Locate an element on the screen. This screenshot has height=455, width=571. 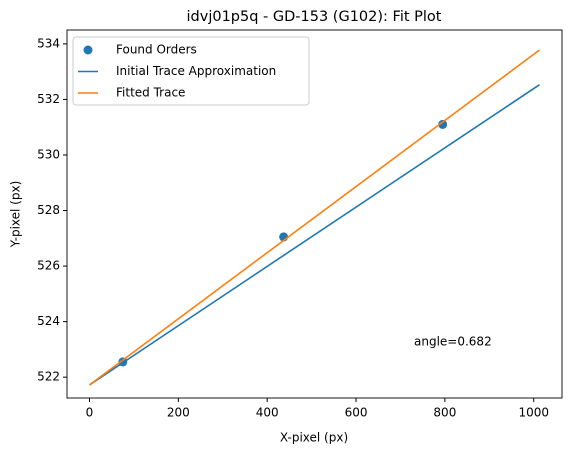
chart-title: idvj01p5q - GD-153 (G102): Fit Plot is located at coordinates (314, 17).